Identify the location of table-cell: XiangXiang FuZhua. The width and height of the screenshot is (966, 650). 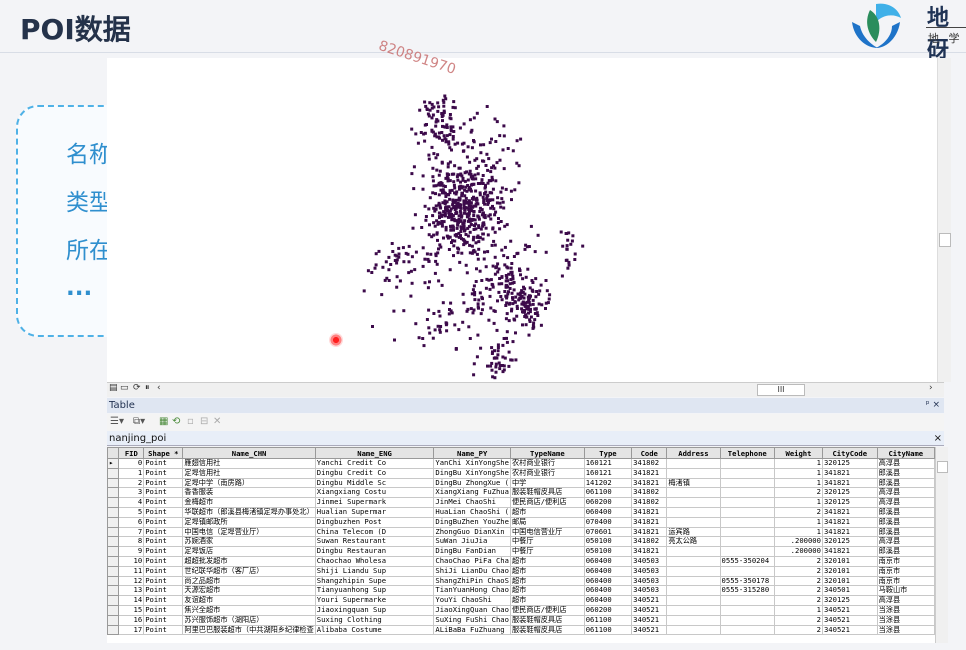
(472, 493).